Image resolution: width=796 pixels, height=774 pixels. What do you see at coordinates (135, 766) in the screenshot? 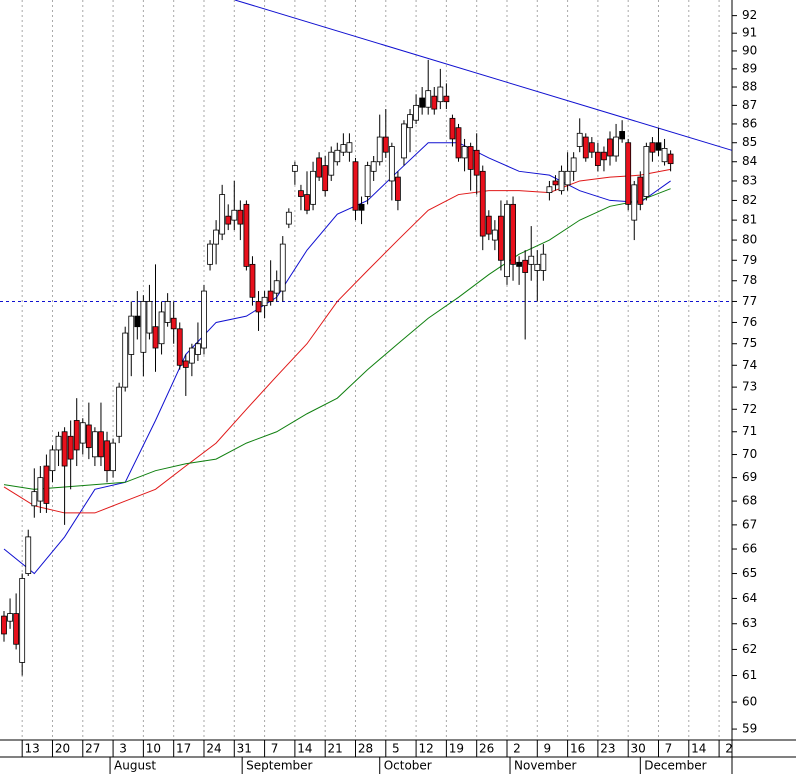
I see `month-label: August` at bounding box center [135, 766].